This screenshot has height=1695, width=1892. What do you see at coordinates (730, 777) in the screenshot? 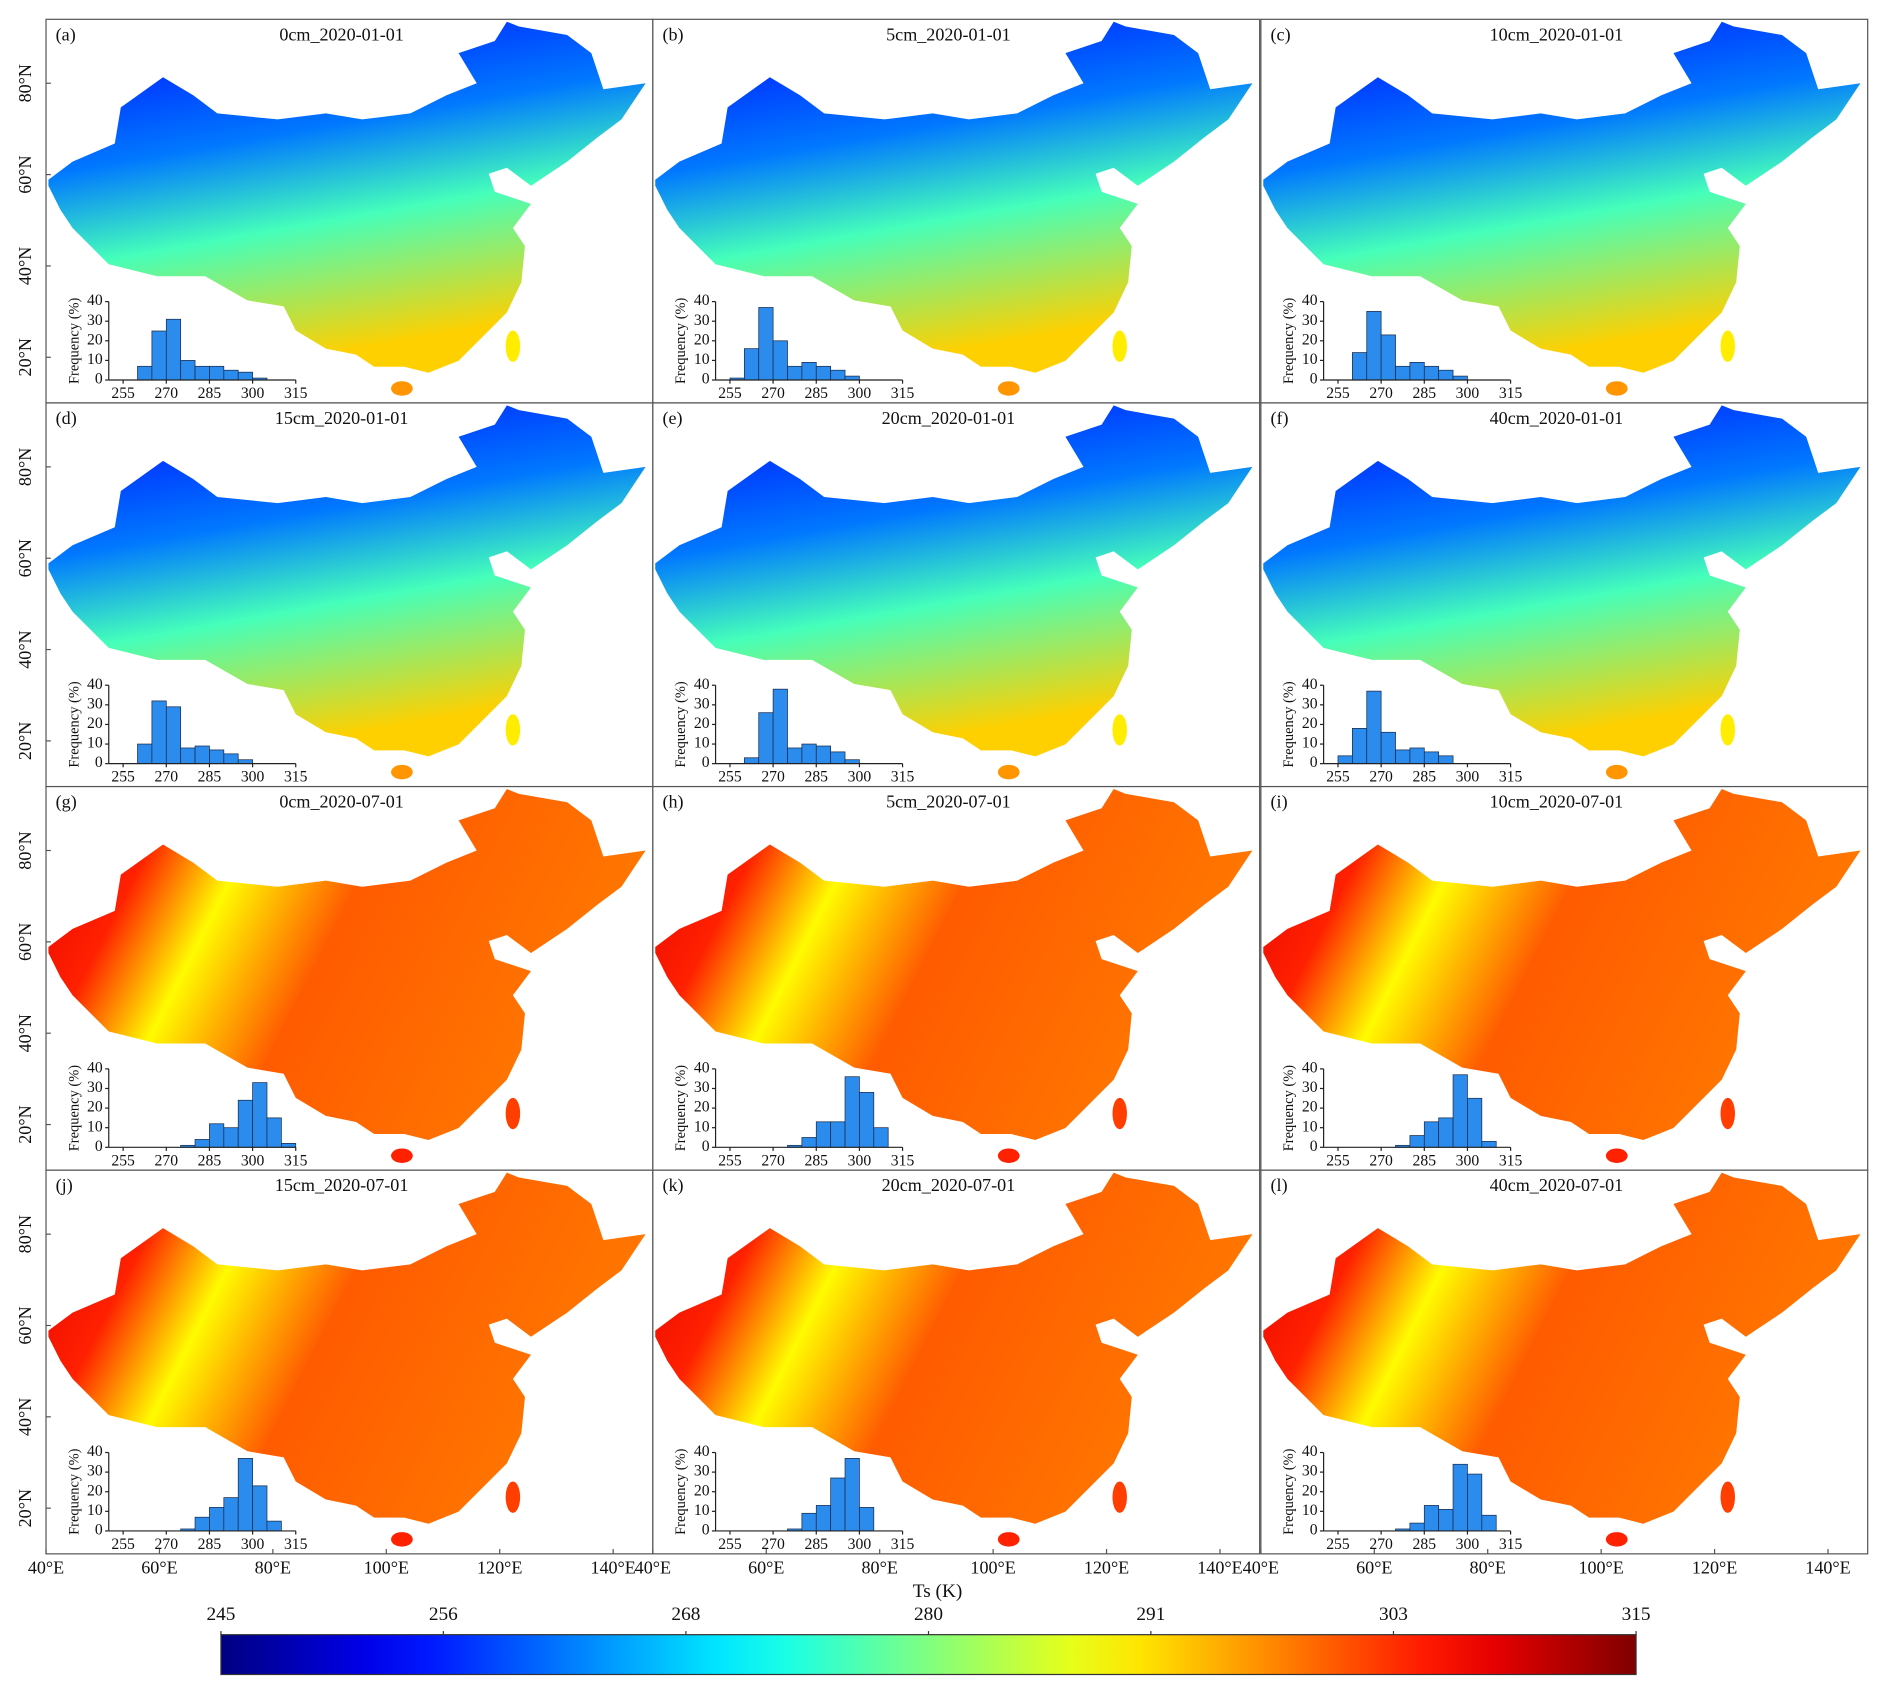
I see `histogram-x-tick-label: 255` at bounding box center [730, 777].